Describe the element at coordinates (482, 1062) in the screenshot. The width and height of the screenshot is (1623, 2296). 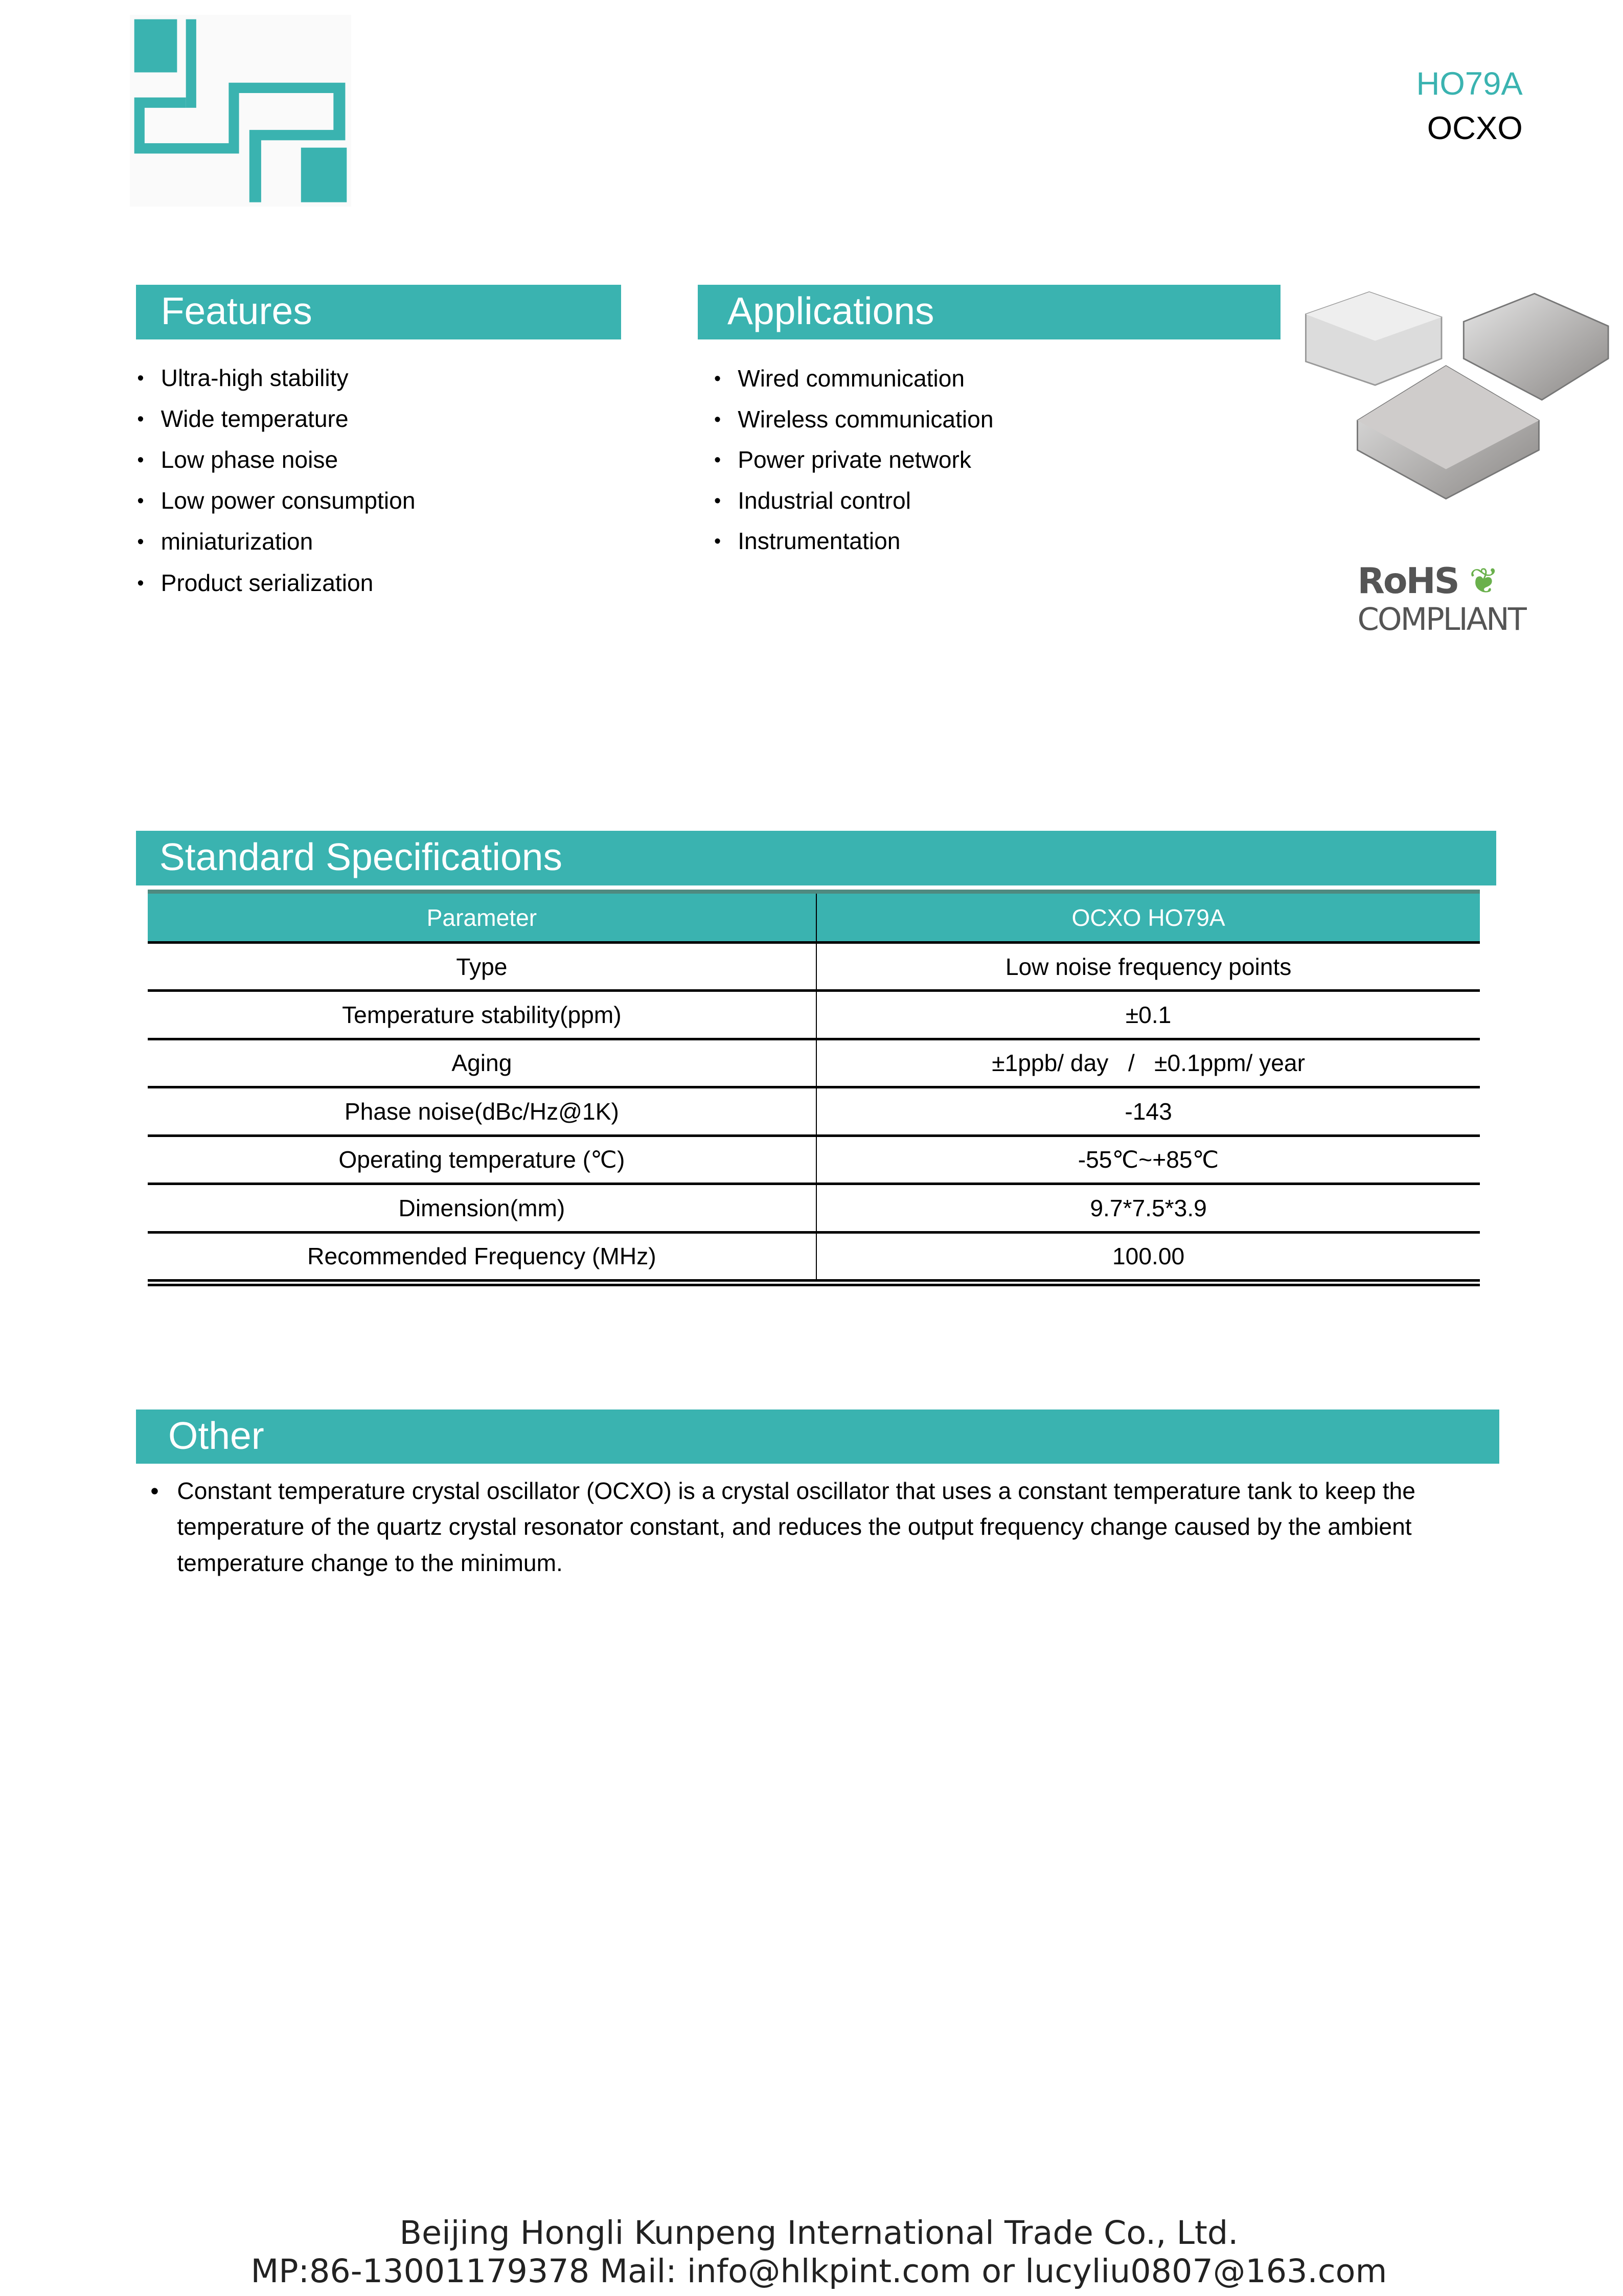
I see `spec-parameter: Aging` at that location.